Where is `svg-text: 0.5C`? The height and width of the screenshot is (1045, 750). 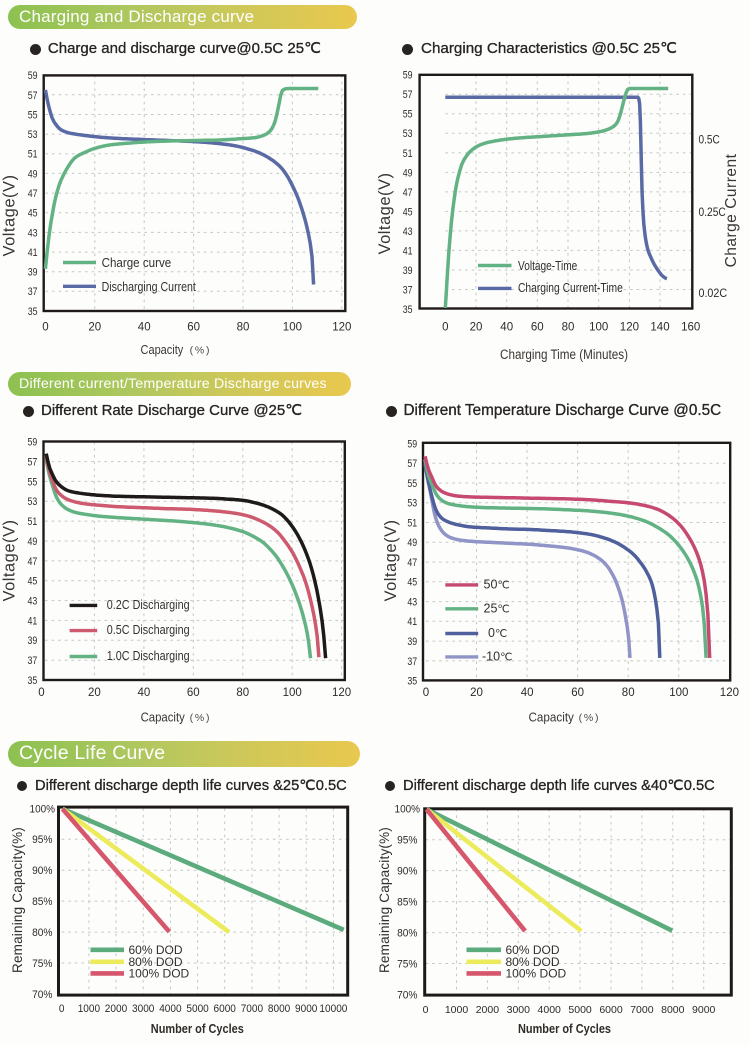 svg-text: 0.5C is located at coordinates (709, 139).